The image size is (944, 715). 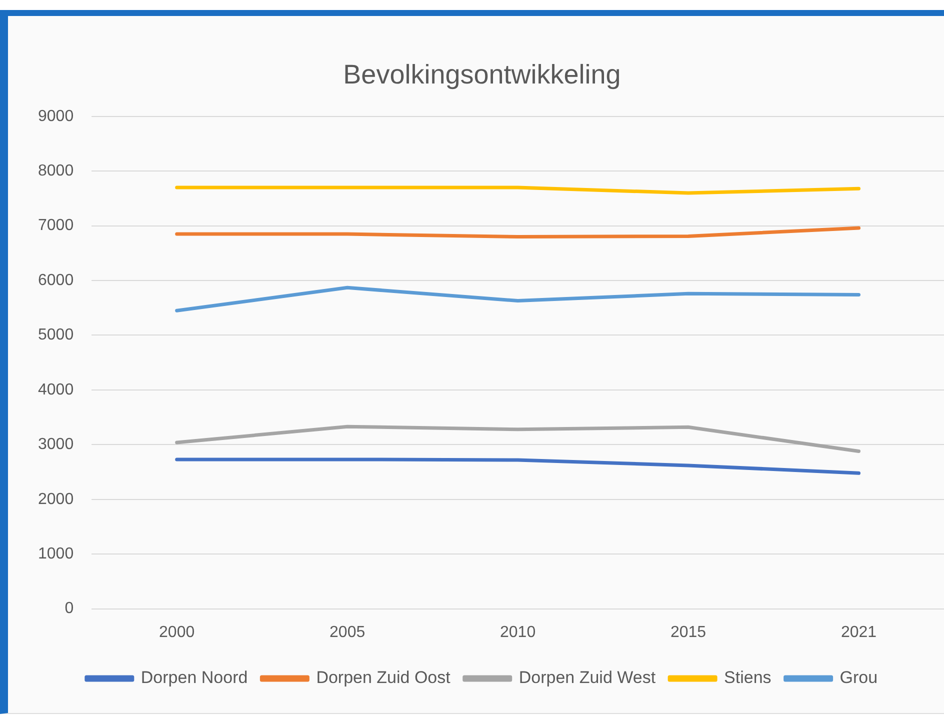 I want to click on y-tick-label: 3000, so click(x=56, y=445).